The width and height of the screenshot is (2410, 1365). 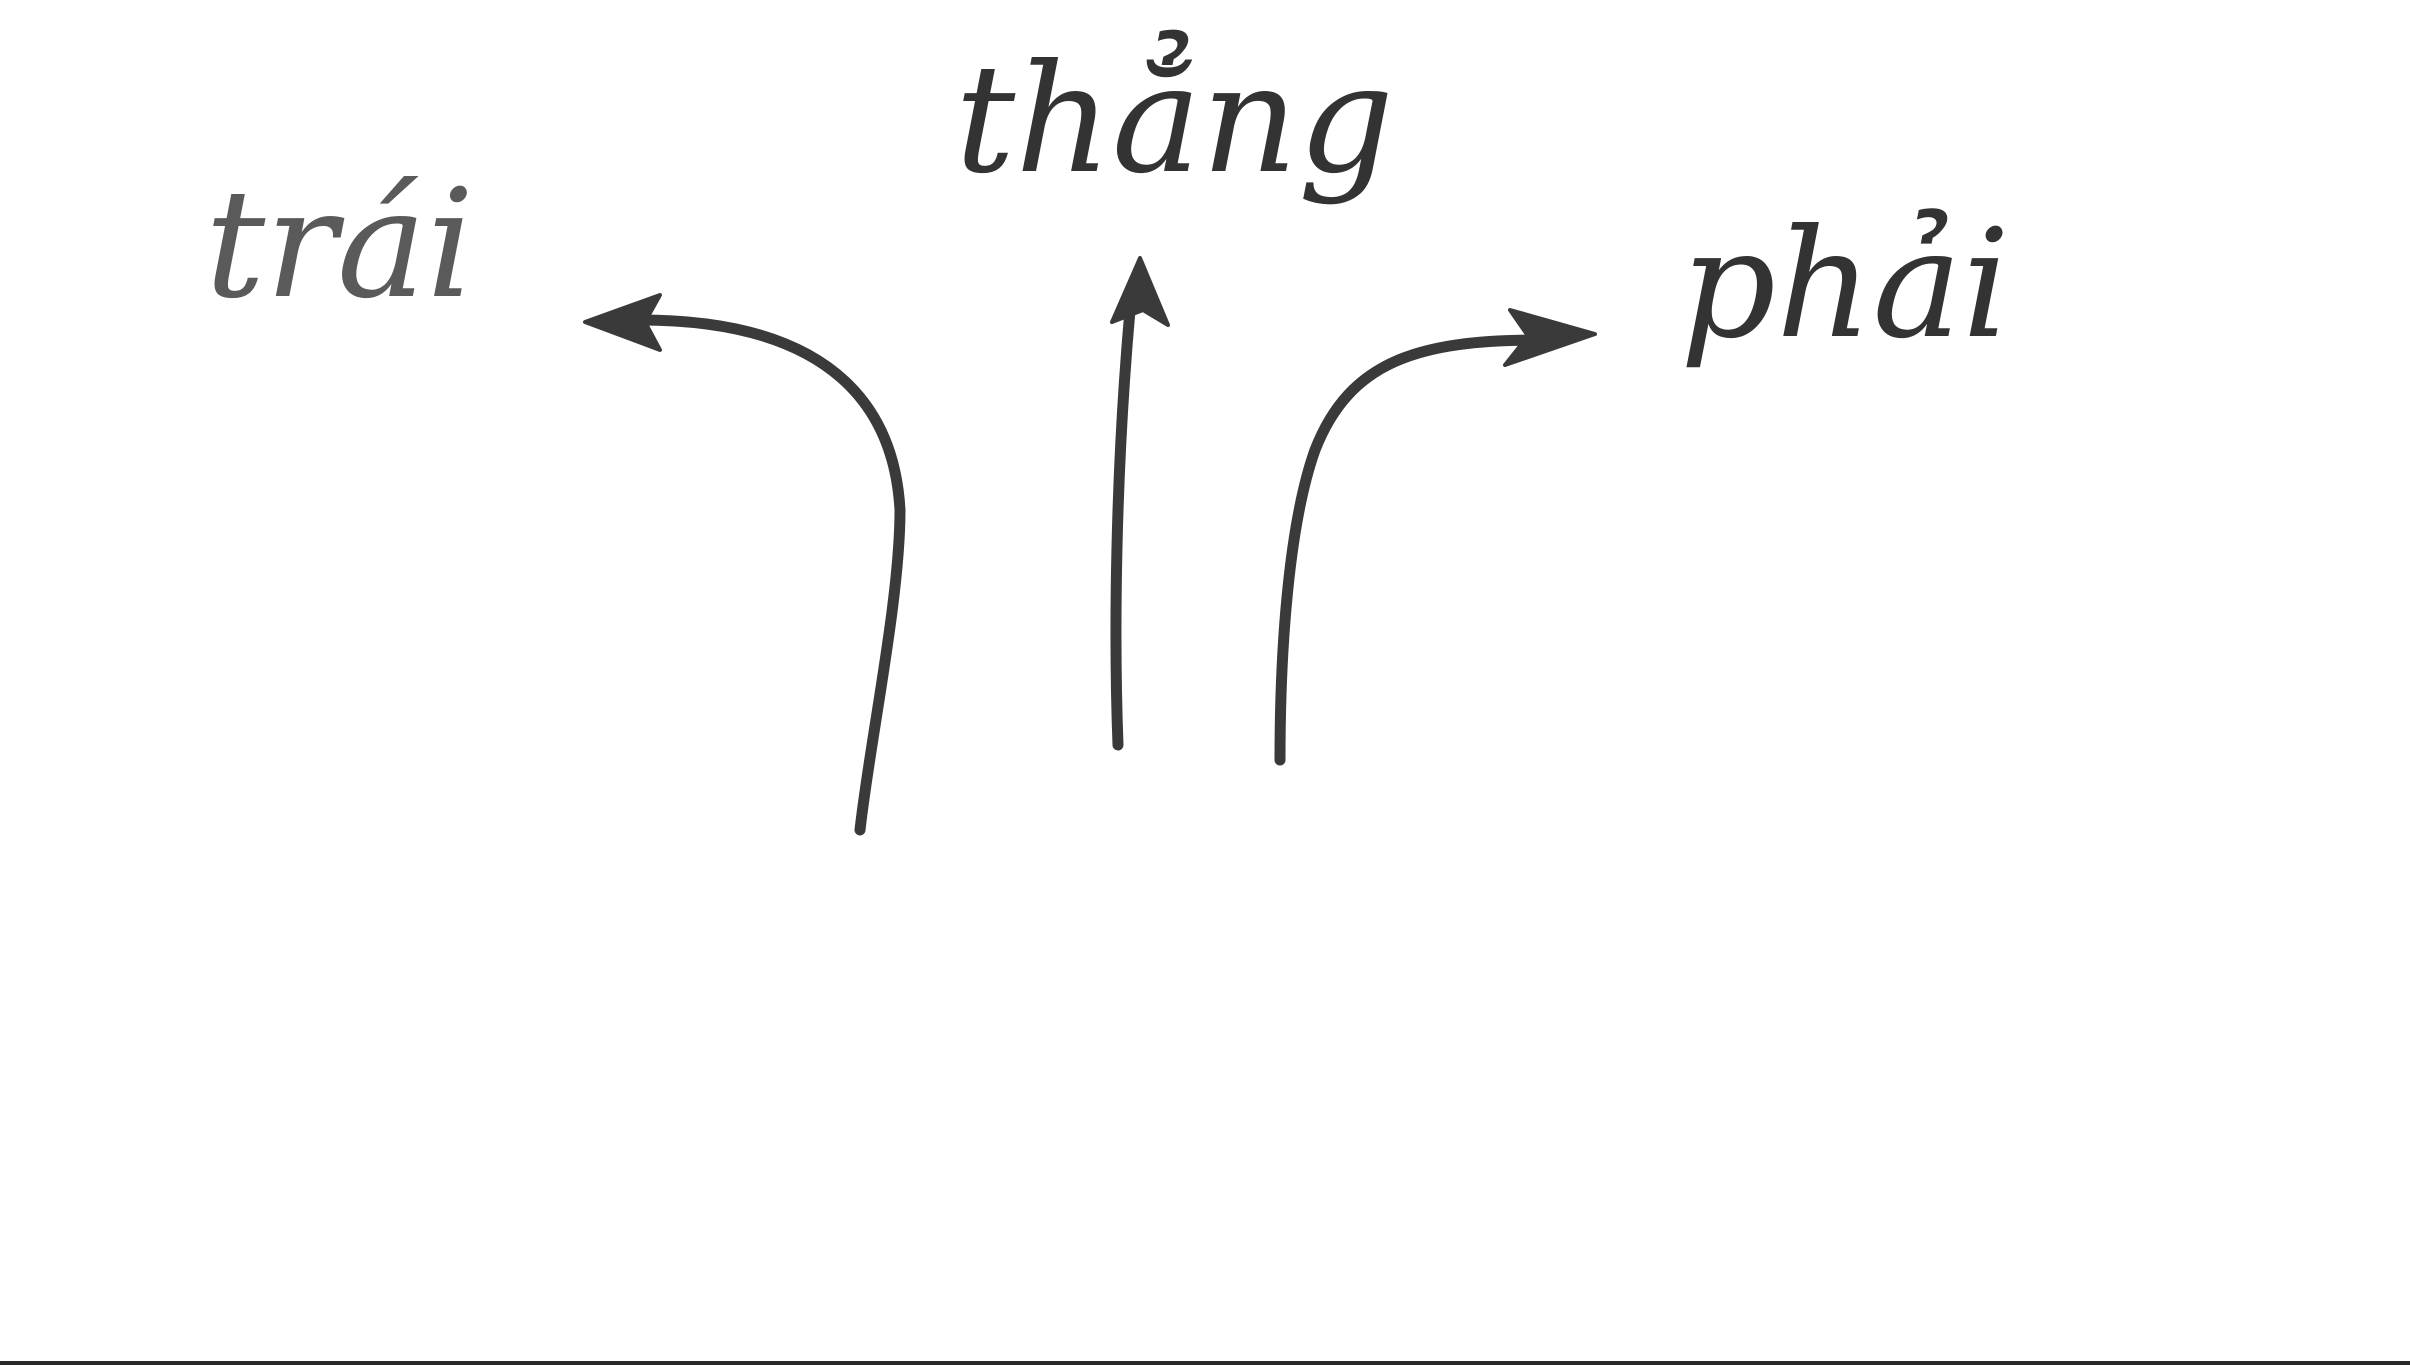 I want to click on card-bottom-edge, so click(x=1205, y=1363).